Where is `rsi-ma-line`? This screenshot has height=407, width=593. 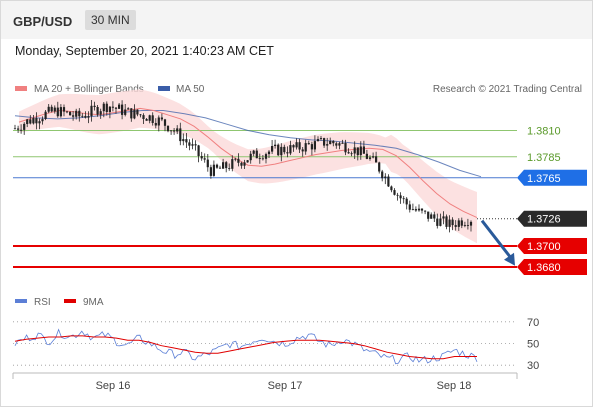 rsi-ma-line is located at coordinates (245, 347).